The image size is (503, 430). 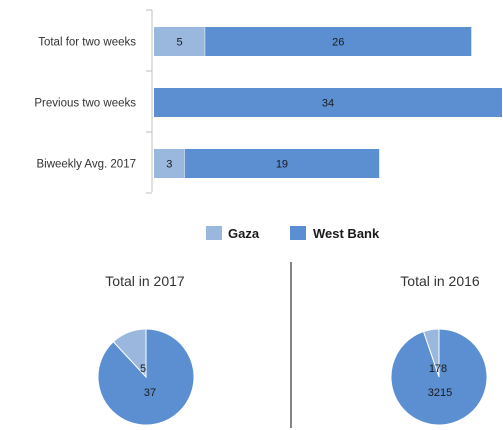 I want to click on pie-label-west-bank: 37, so click(x=150, y=393).